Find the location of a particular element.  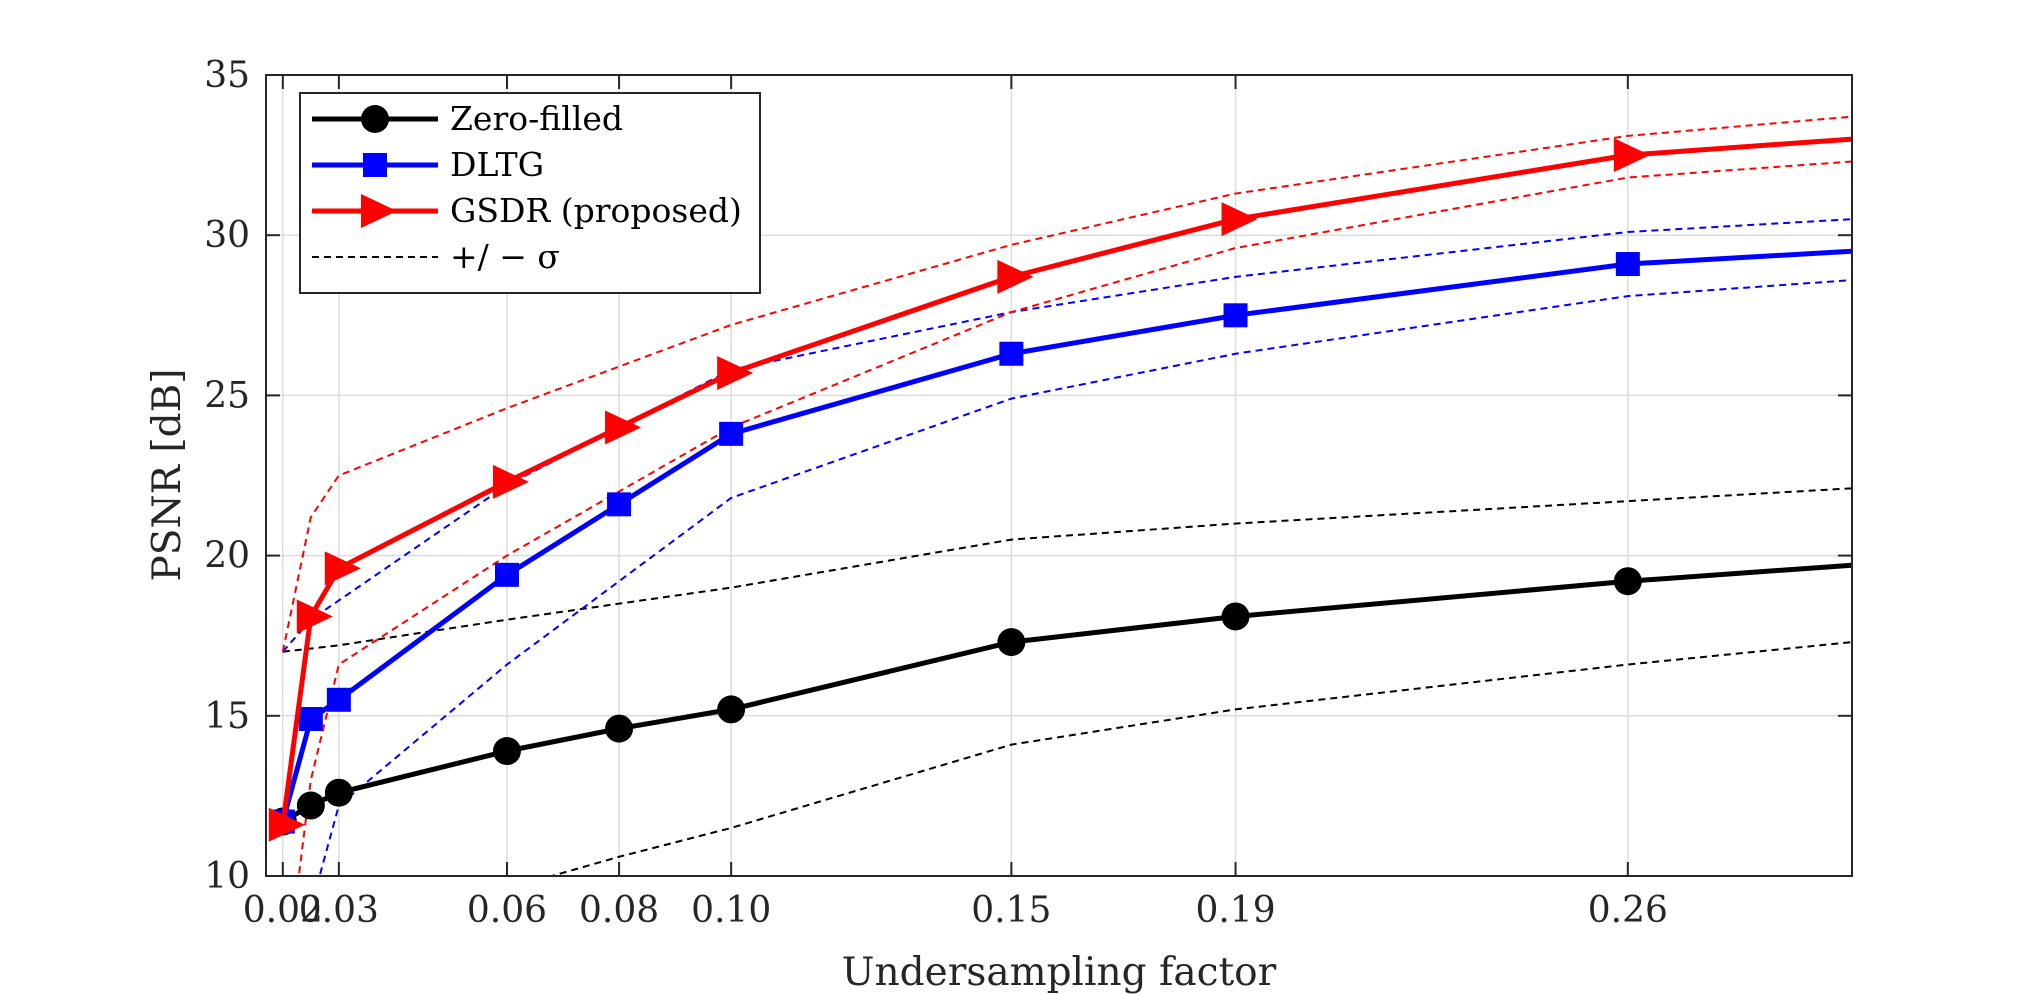

x-tick-label: 0.10 is located at coordinates (731, 910).